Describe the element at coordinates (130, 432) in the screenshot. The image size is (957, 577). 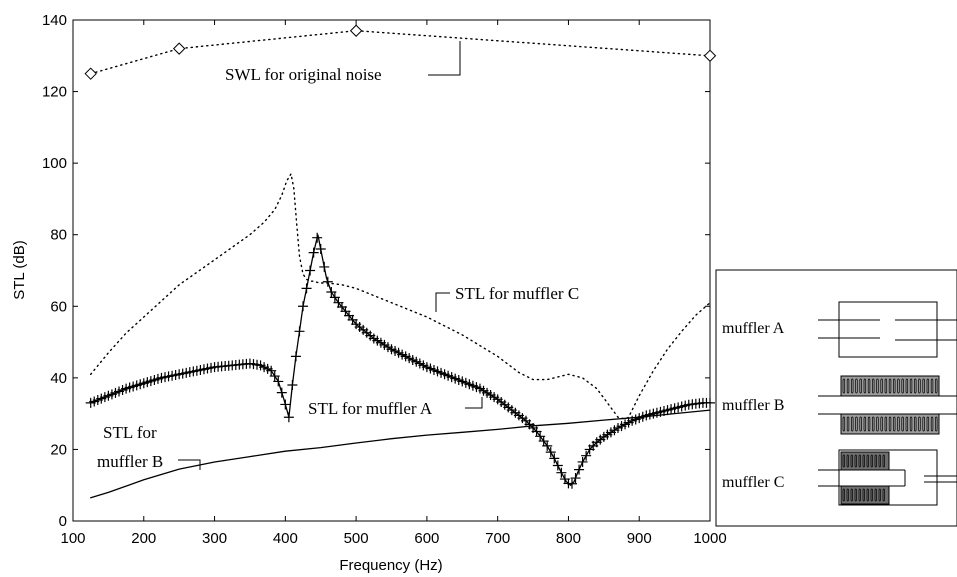
I see `annotation-muffler-b-line1: STL for` at that location.